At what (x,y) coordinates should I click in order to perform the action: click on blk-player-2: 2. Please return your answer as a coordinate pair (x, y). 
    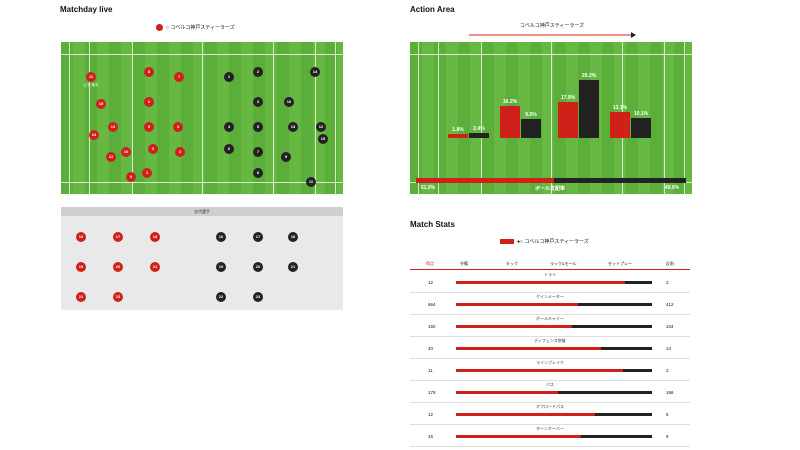
    Looking at the image, I should click on (258, 72).